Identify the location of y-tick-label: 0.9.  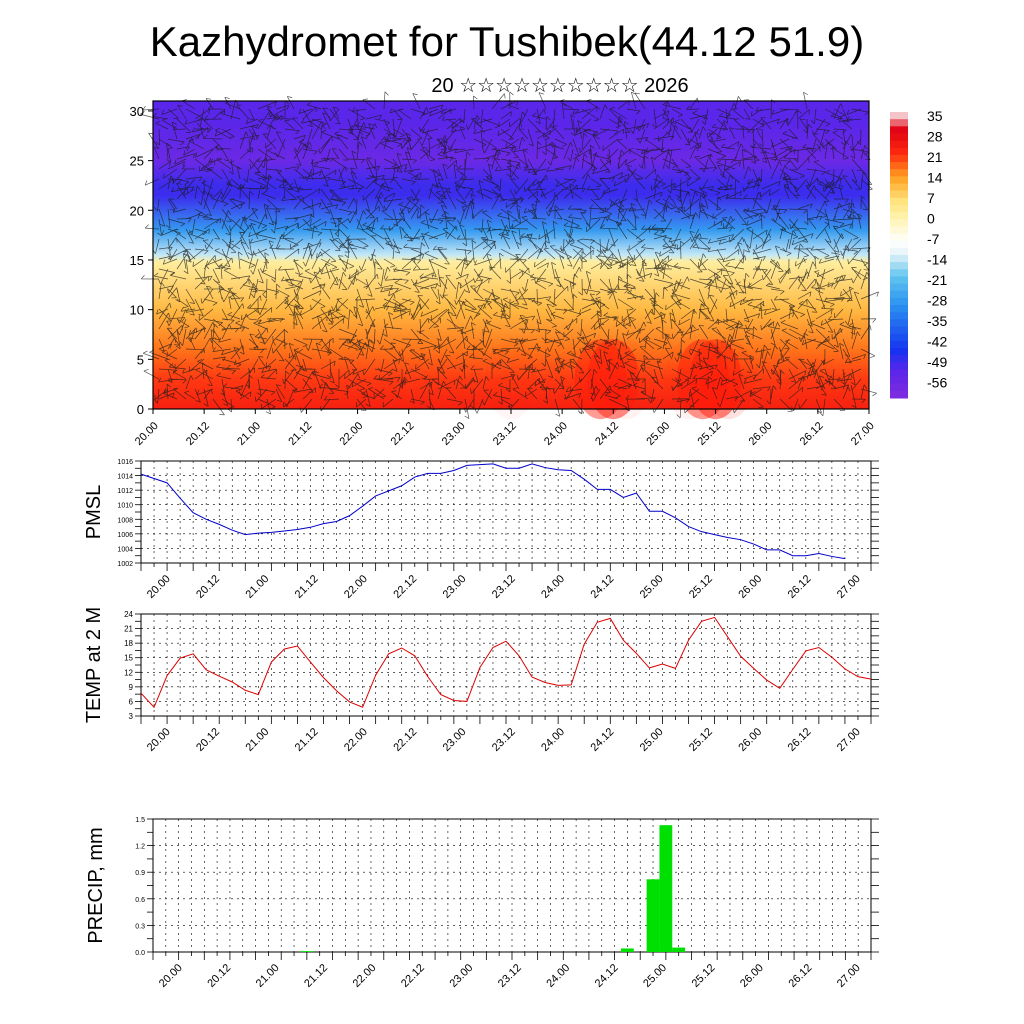
(140, 873).